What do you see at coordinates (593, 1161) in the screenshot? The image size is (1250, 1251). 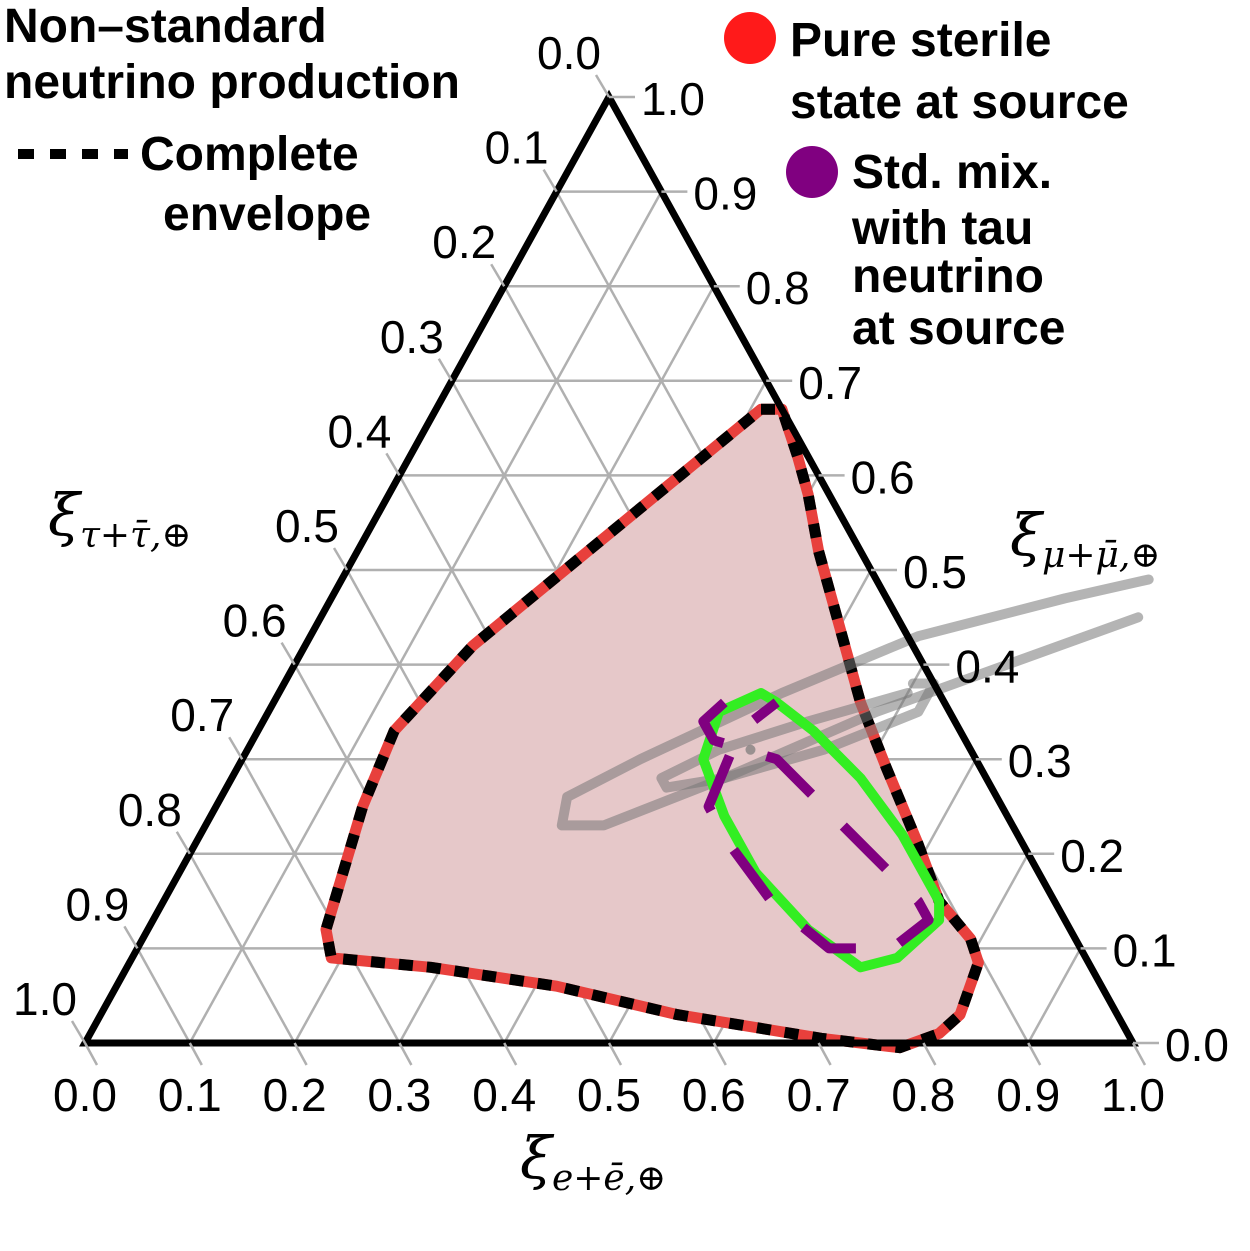 I see `bottom-axis-title: ξe+ē,⊕` at bounding box center [593, 1161].